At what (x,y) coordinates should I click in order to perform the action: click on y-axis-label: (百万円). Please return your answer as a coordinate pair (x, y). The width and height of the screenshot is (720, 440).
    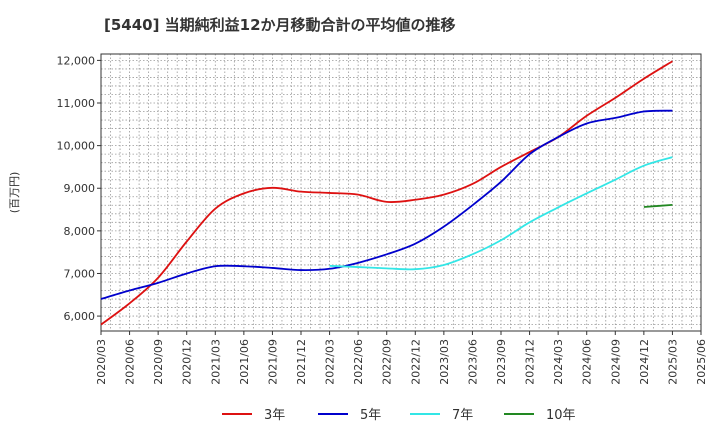
    Looking at the image, I should click on (14, 193).